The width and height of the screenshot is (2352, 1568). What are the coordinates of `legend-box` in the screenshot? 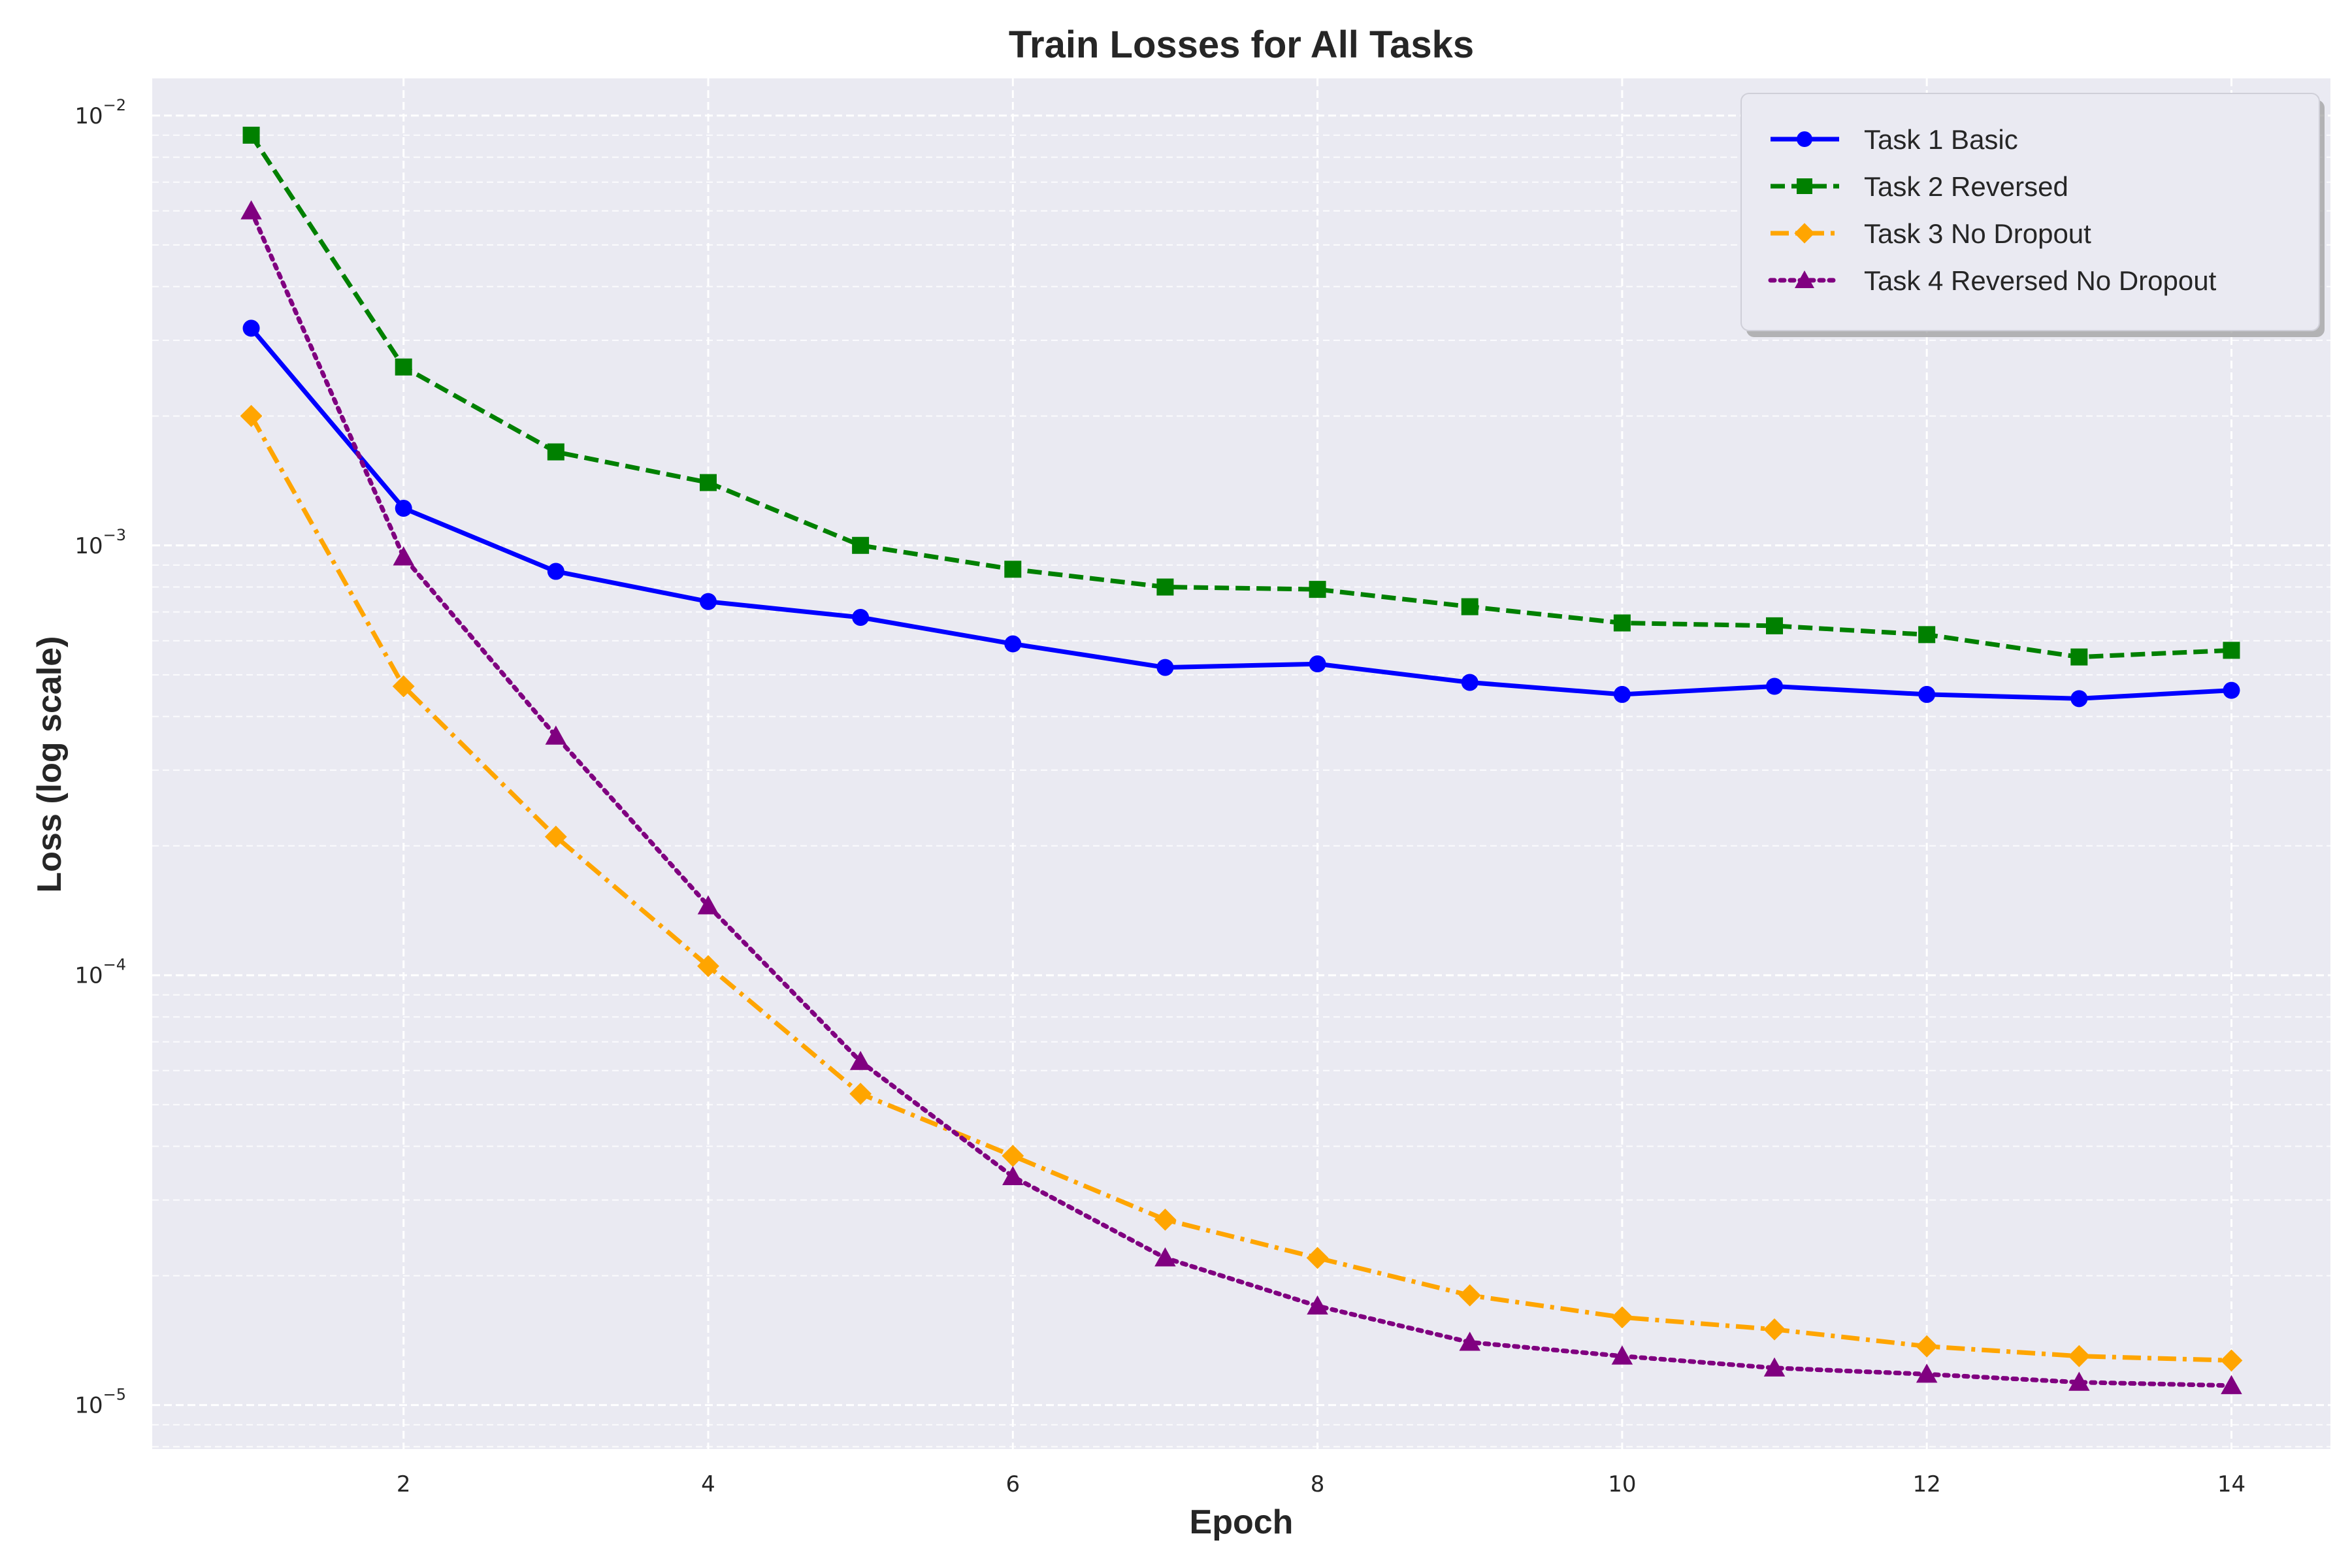 It's located at (2030, 212).